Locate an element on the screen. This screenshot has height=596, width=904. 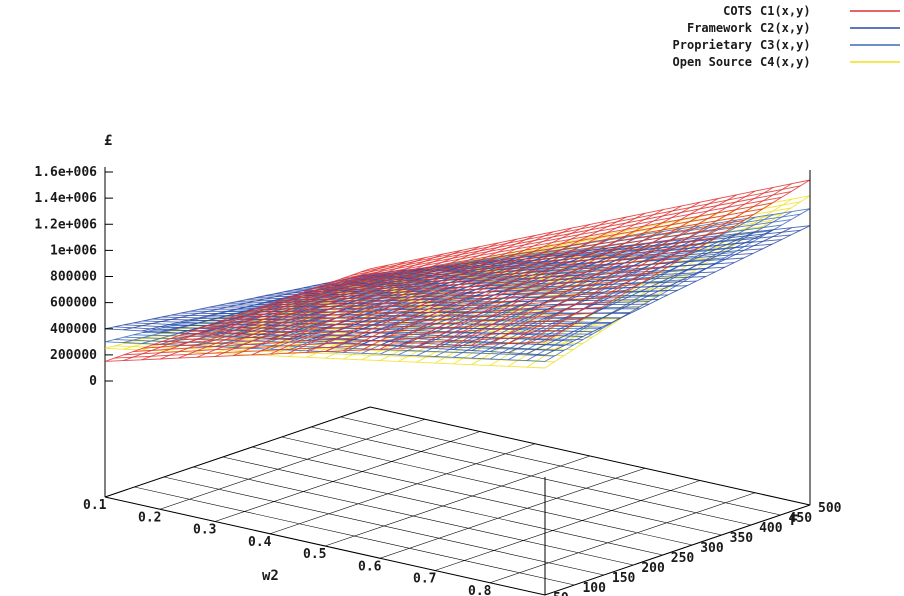
z-tick-label: 400000 is located at coordinates (73, 329).